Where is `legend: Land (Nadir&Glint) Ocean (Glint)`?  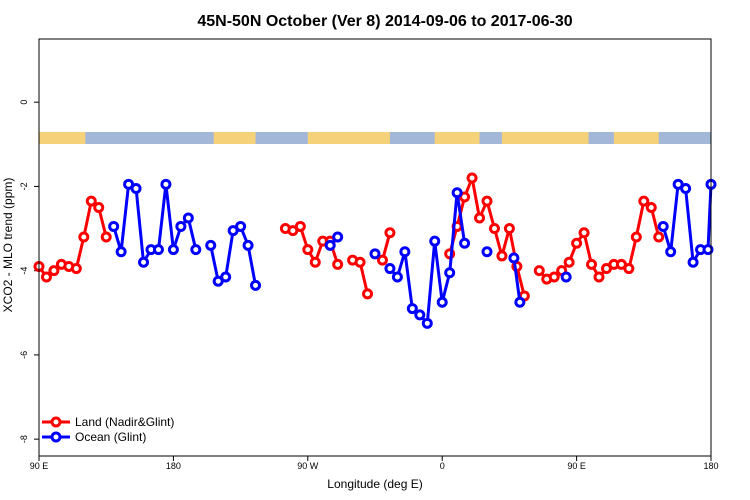
legend: Land (Nadir&Glint) Ocean (Glint) is located at coordinates (108, 429).